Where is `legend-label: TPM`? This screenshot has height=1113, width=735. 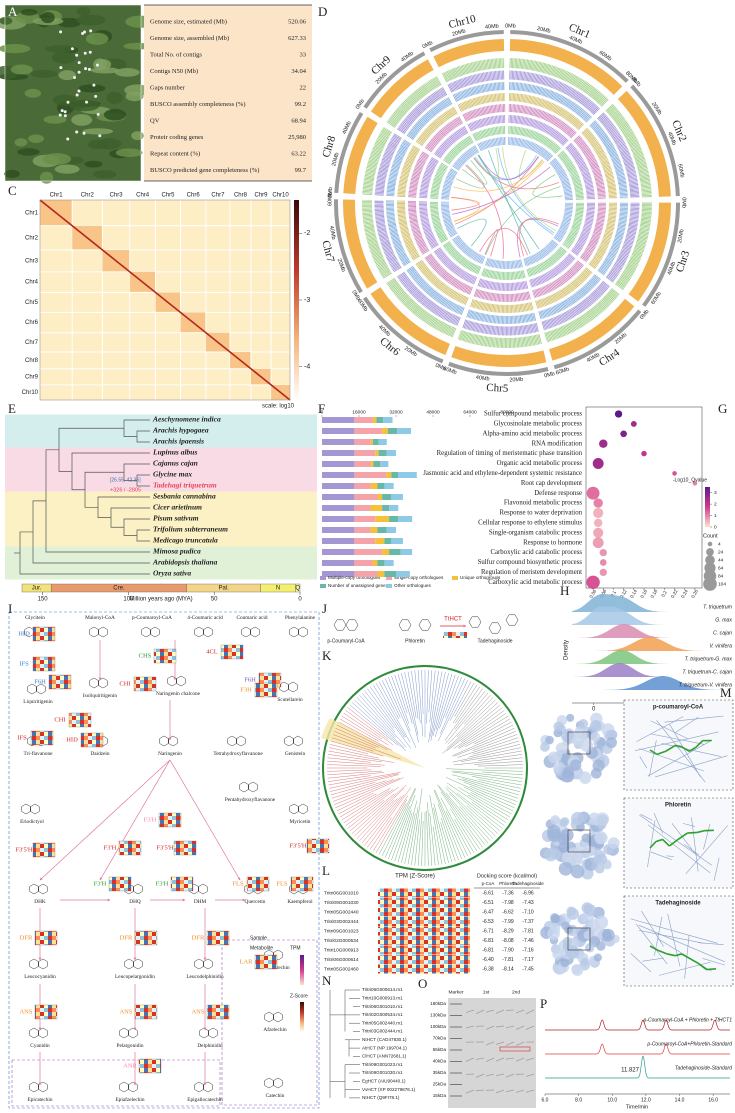
legend-label: TPM is located at coordinates (295, 948).